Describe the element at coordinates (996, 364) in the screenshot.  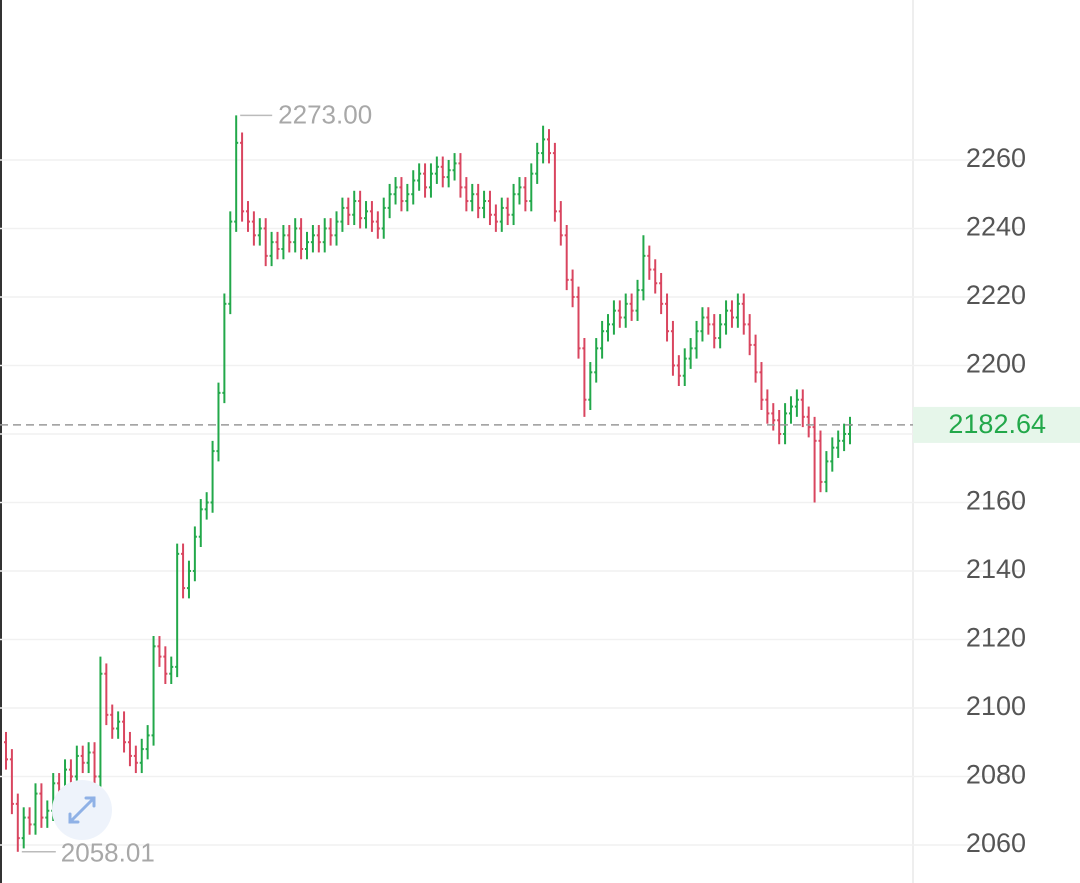
I see `y-tick-label: 2200` at that location.